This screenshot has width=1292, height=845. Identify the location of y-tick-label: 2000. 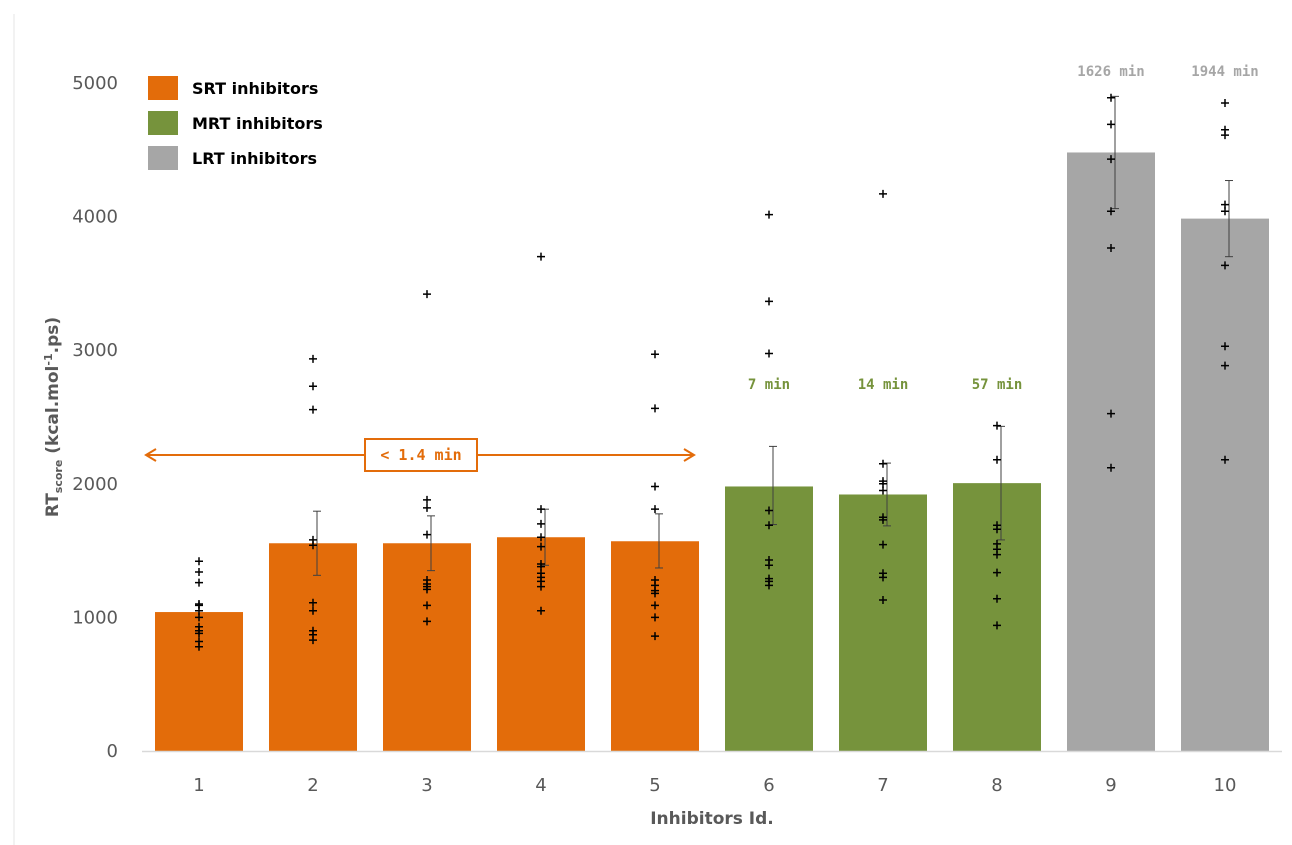
(95, 484).